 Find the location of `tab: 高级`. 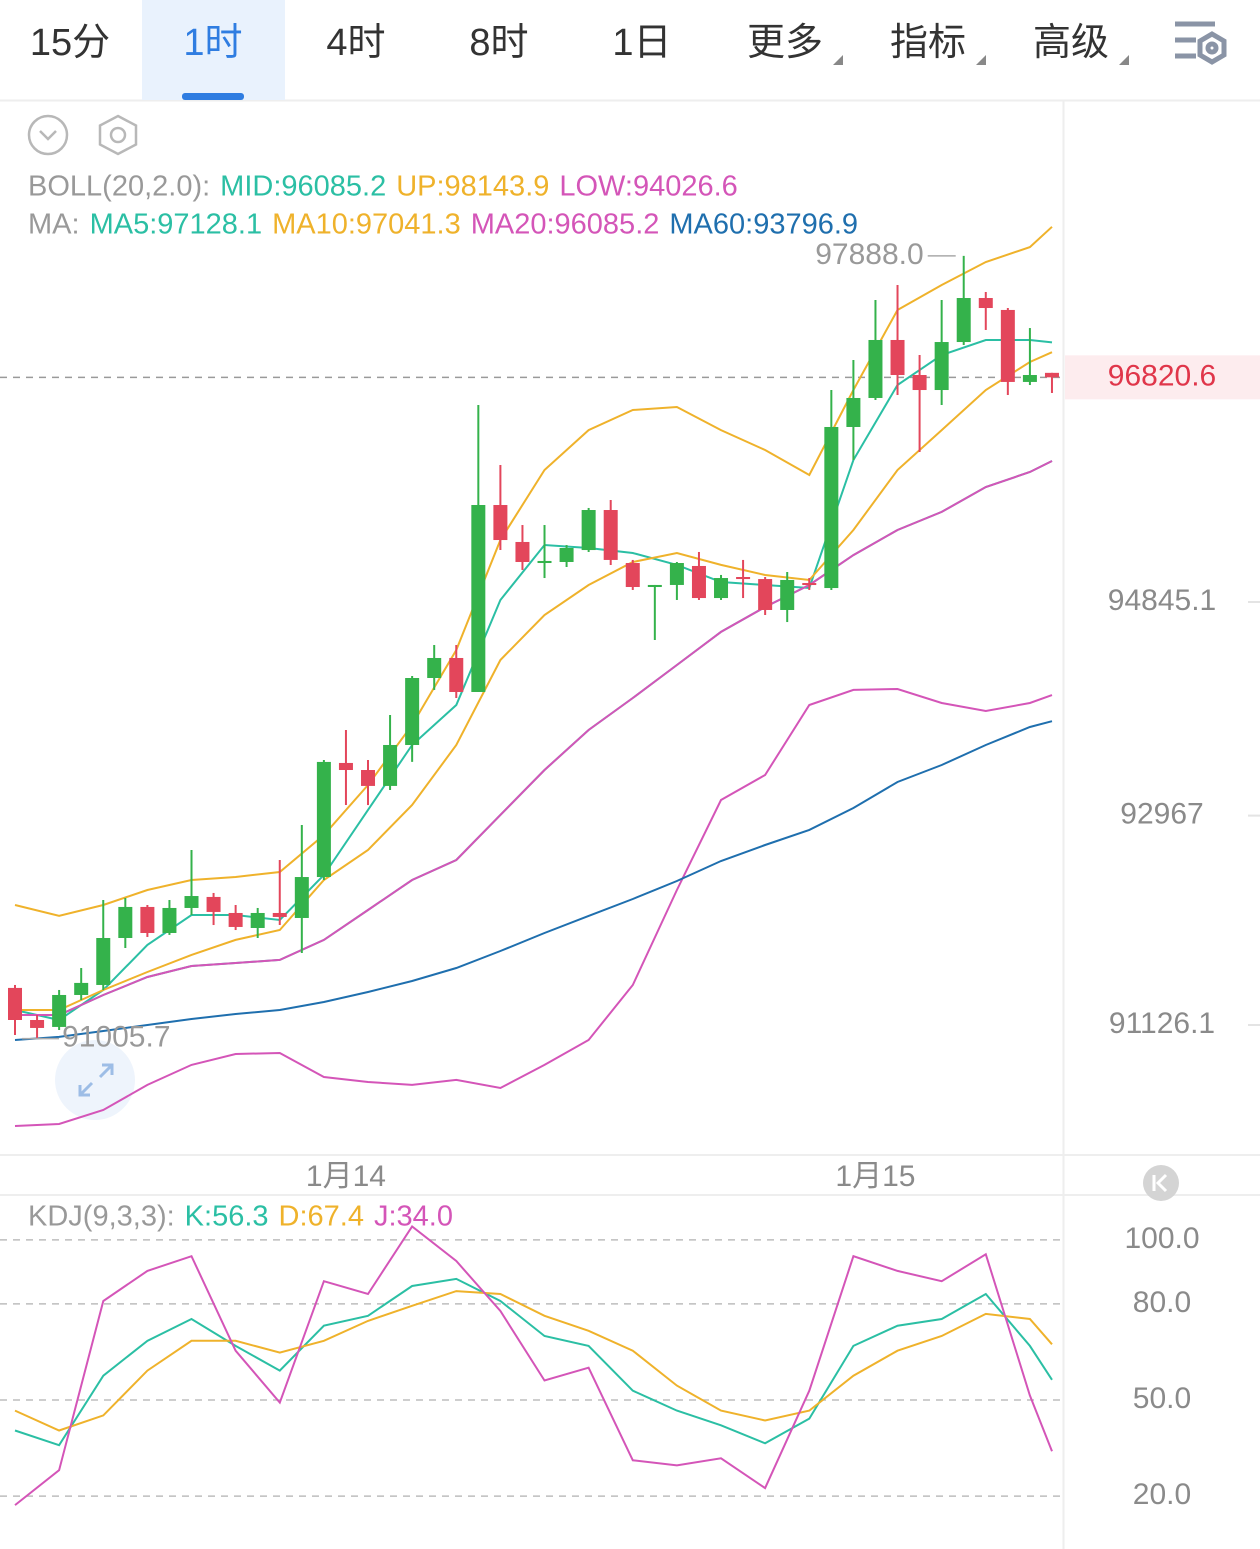

tab: 高级 is located at coordinates (1071, 43).